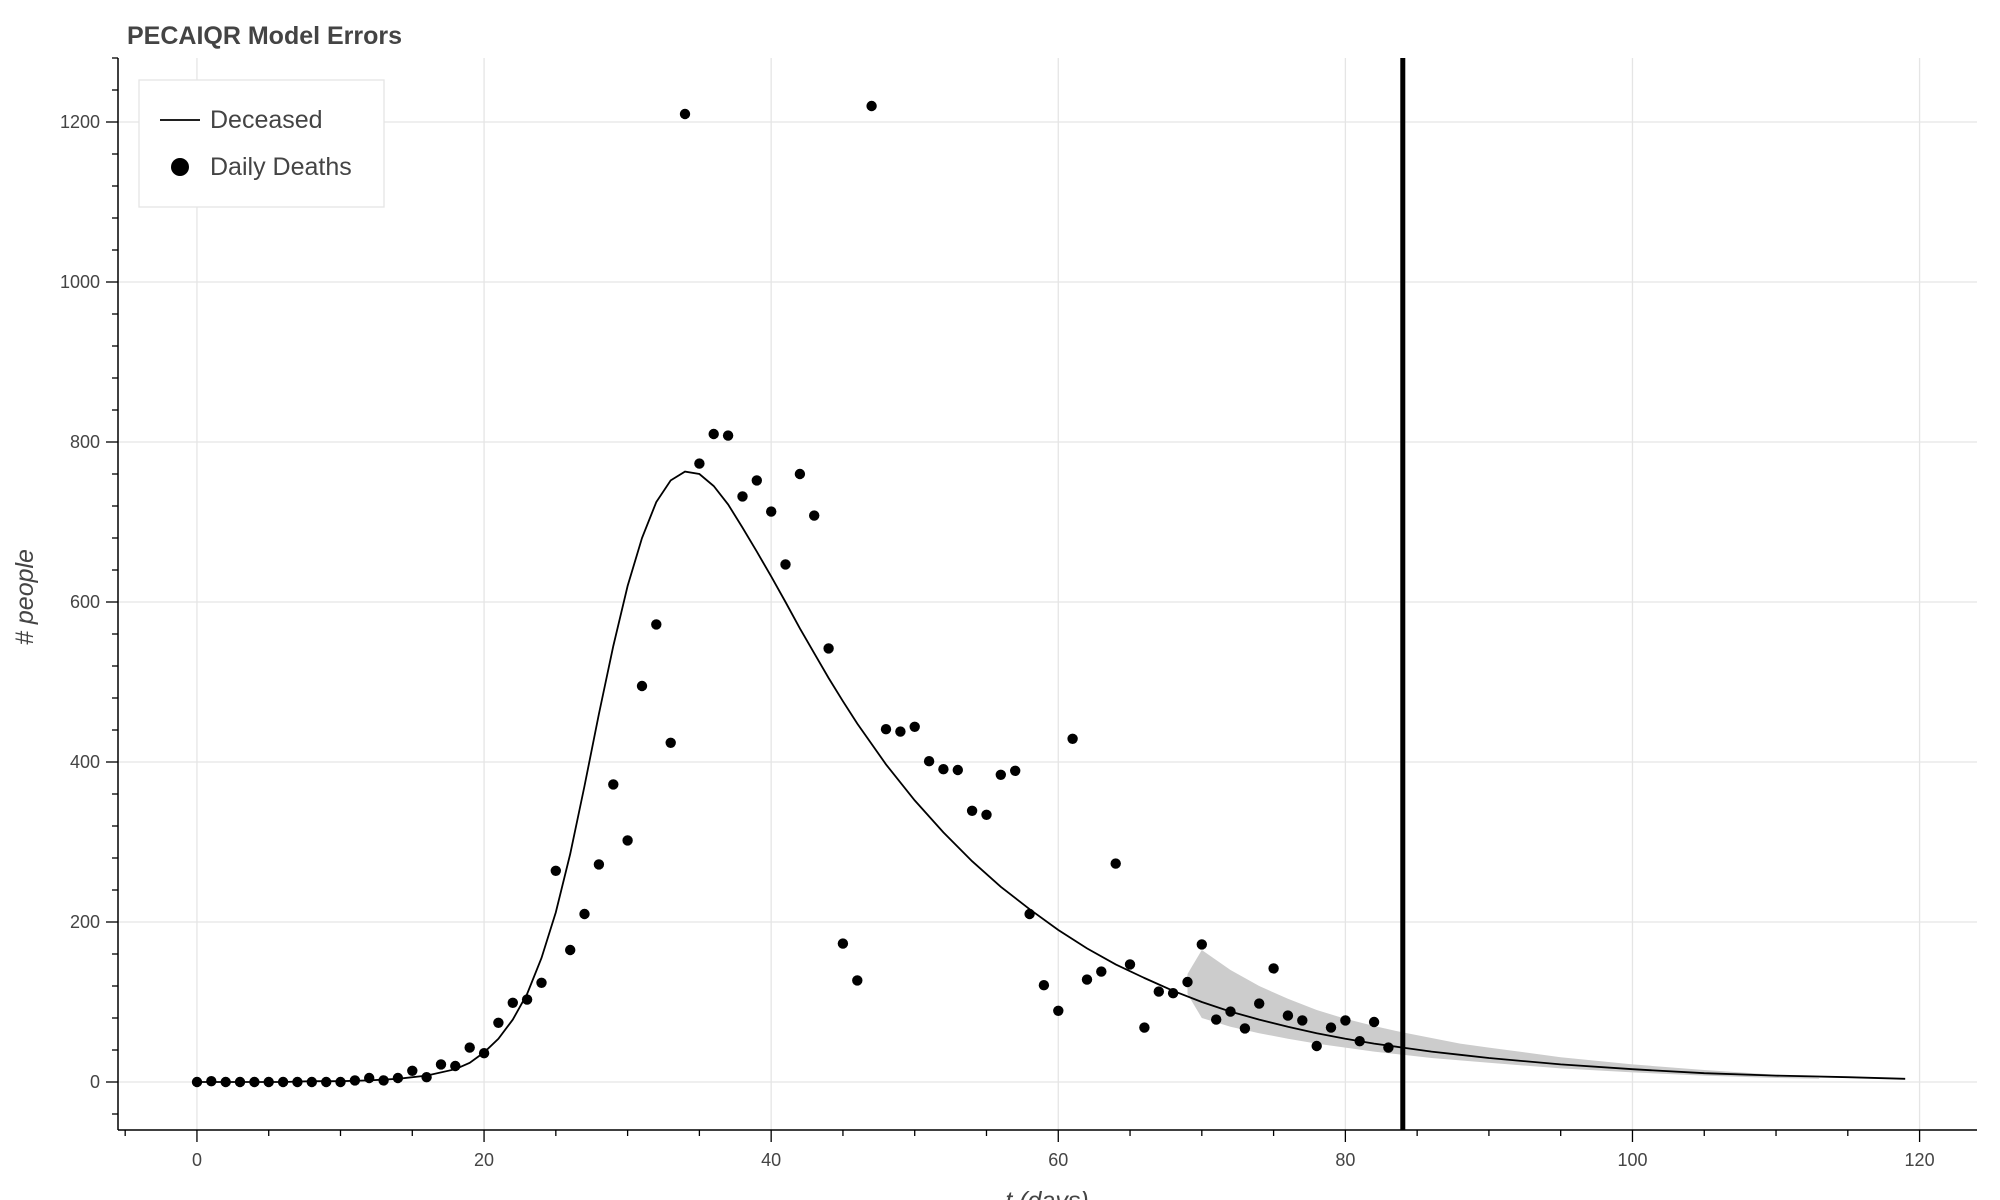 Image resolution: width=2000 pixels, height=1200 pixels. Describe the element at coordinates (197, 1160) in the screenshot. I see `x-tick-label: 0` at that location.